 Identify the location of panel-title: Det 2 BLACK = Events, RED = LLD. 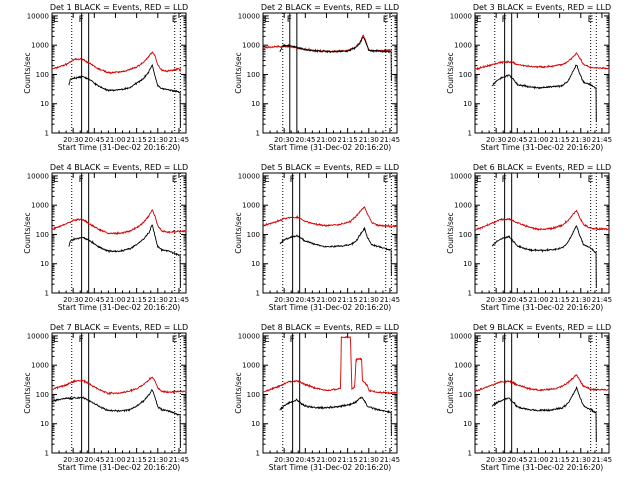
(330, 7).